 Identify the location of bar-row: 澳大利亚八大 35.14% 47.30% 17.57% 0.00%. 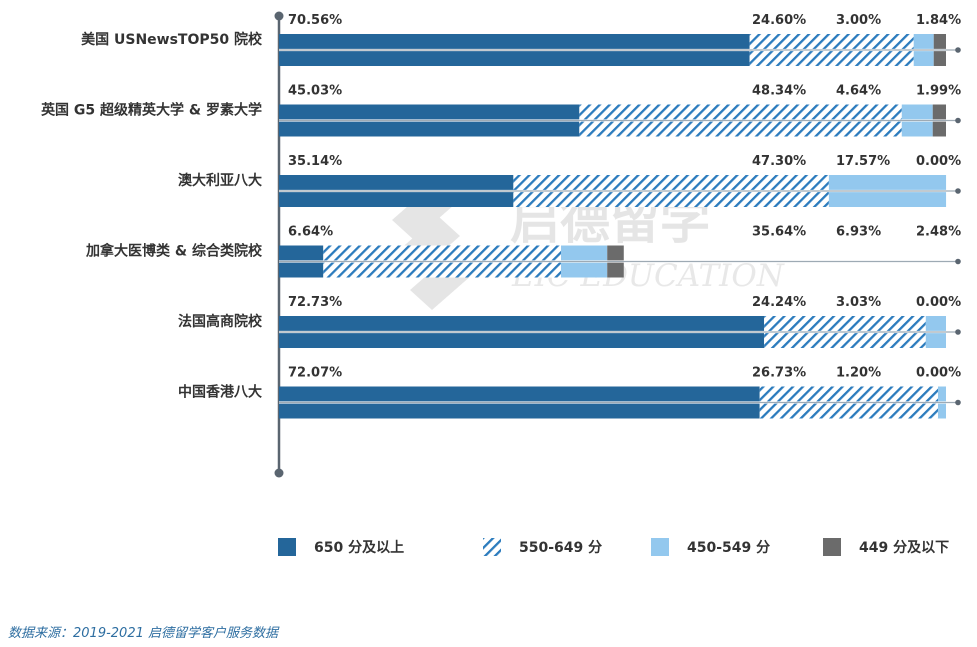
(569, 180).